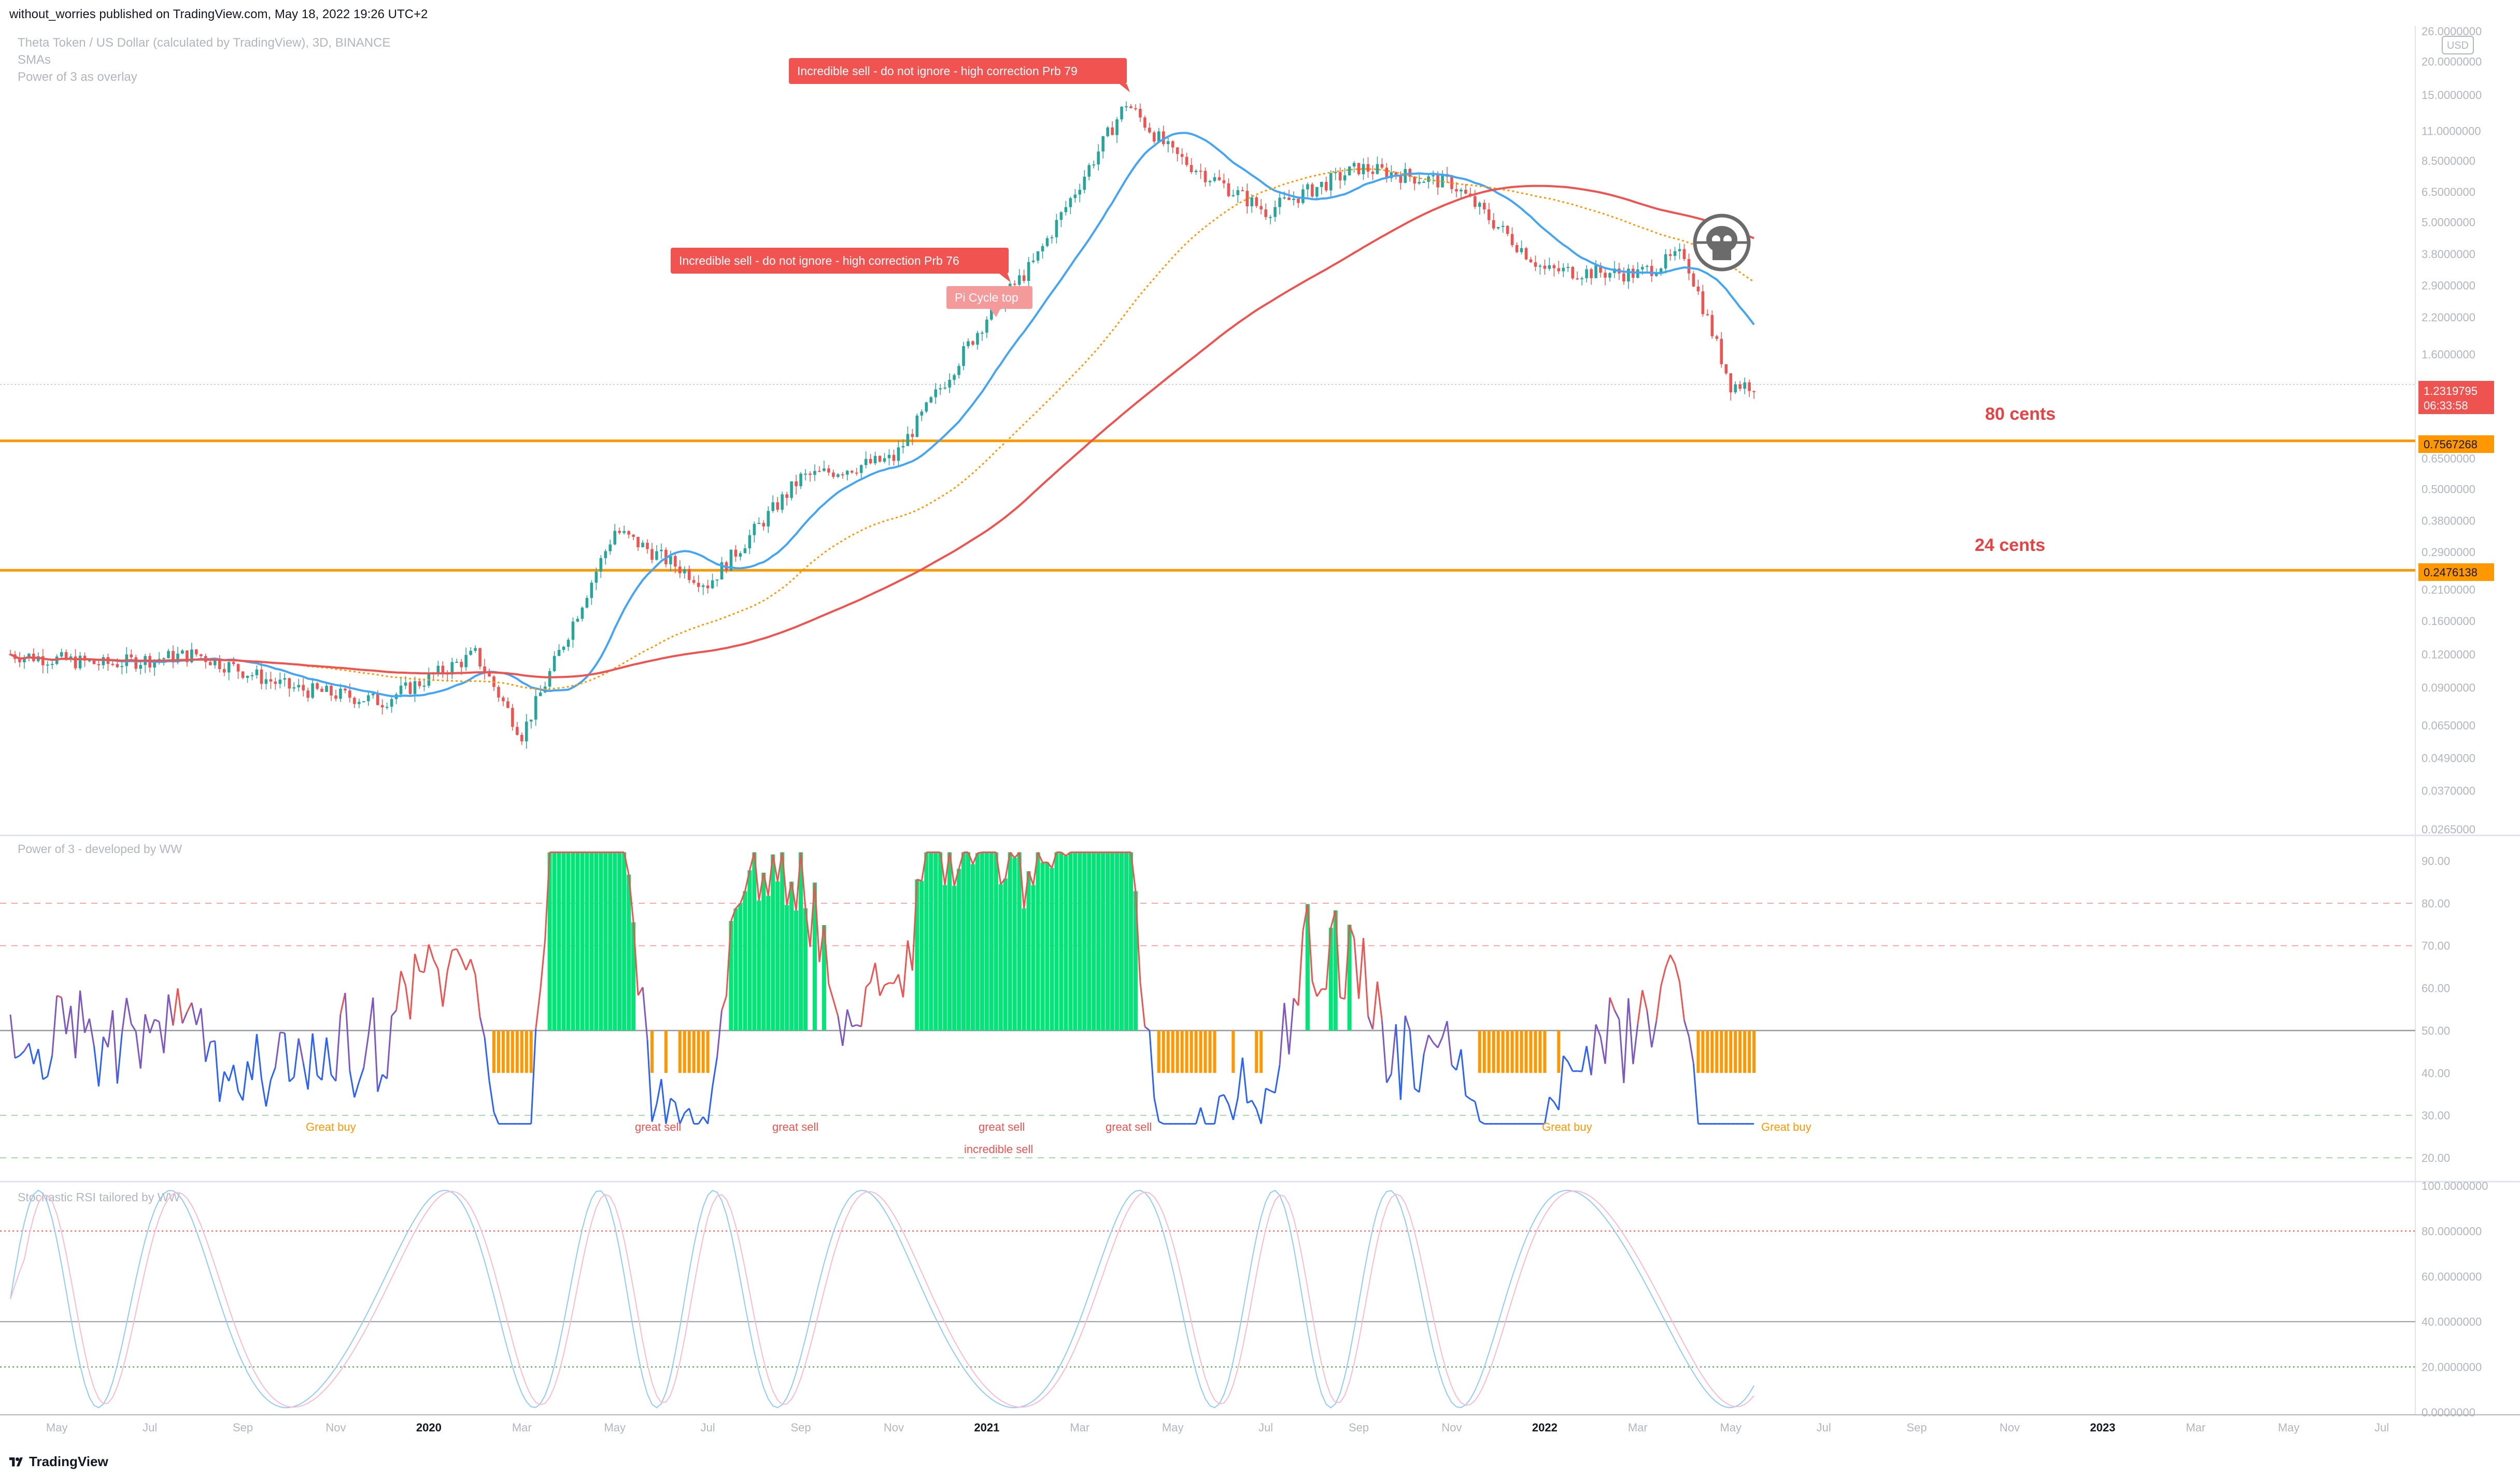 This screenshot has width=2520, height=1477. Describe the element at coordinates (986, 1427) in the screenshot. I see `time-tick-label: 2021` at that location.